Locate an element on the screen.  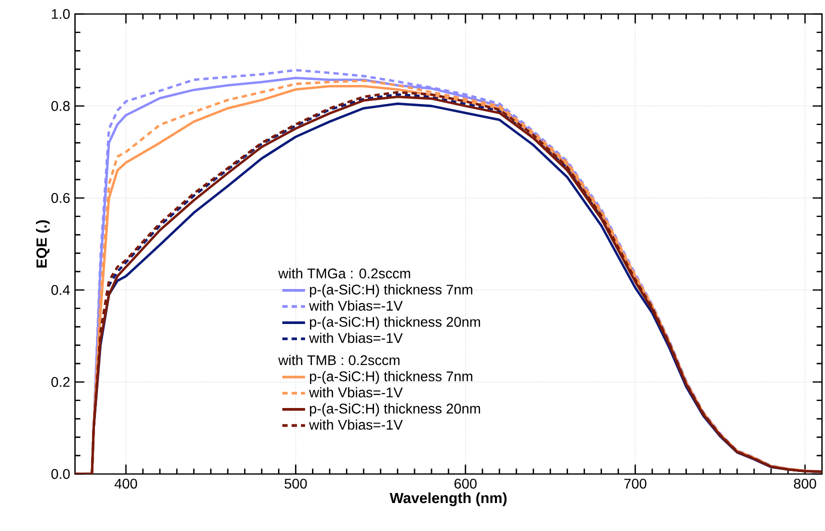
x-tick-label: 500 is located at coordinates (295, 483).